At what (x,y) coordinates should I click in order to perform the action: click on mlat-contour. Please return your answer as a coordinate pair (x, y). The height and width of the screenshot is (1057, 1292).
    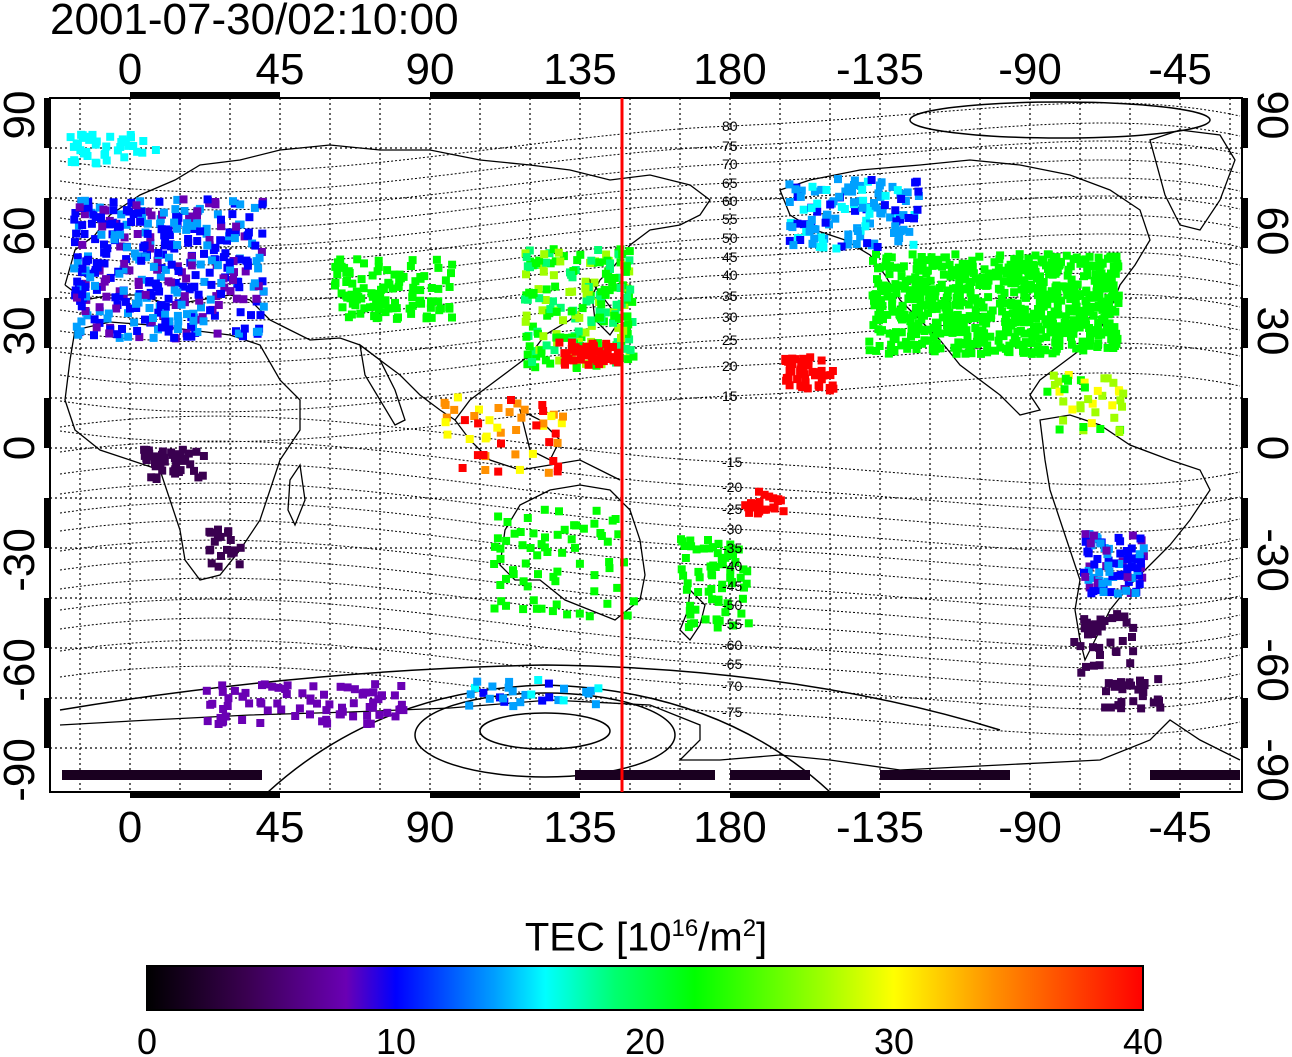
    Looking at the image, I should click on (650, 700).